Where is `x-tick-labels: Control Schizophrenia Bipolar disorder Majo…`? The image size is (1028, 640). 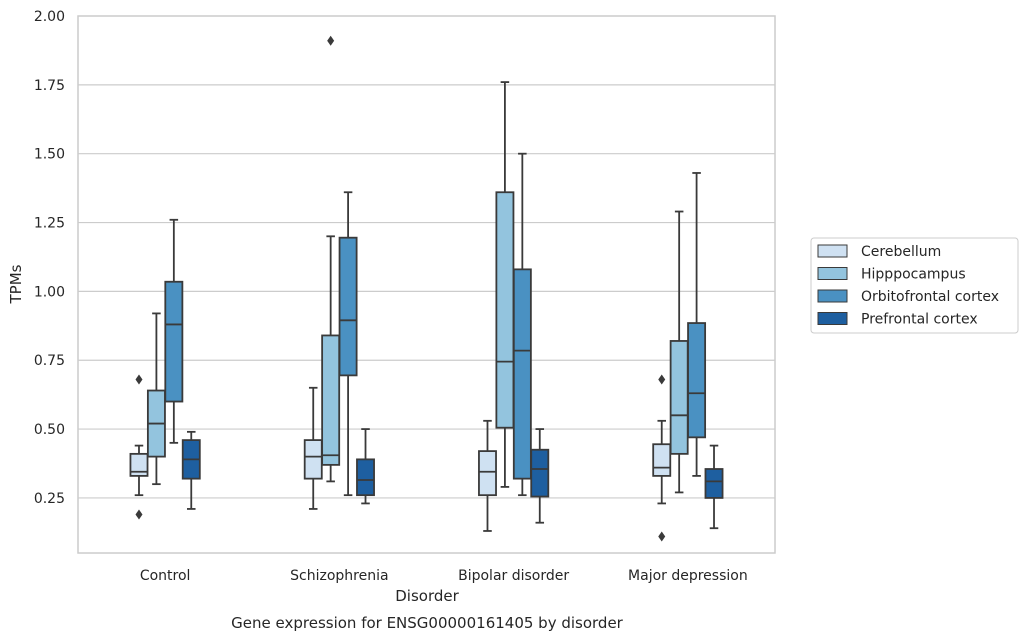
x-tick-labels: Control Schizophrenia Bipolar disorder Majo… is located at coordinates (444, 576).